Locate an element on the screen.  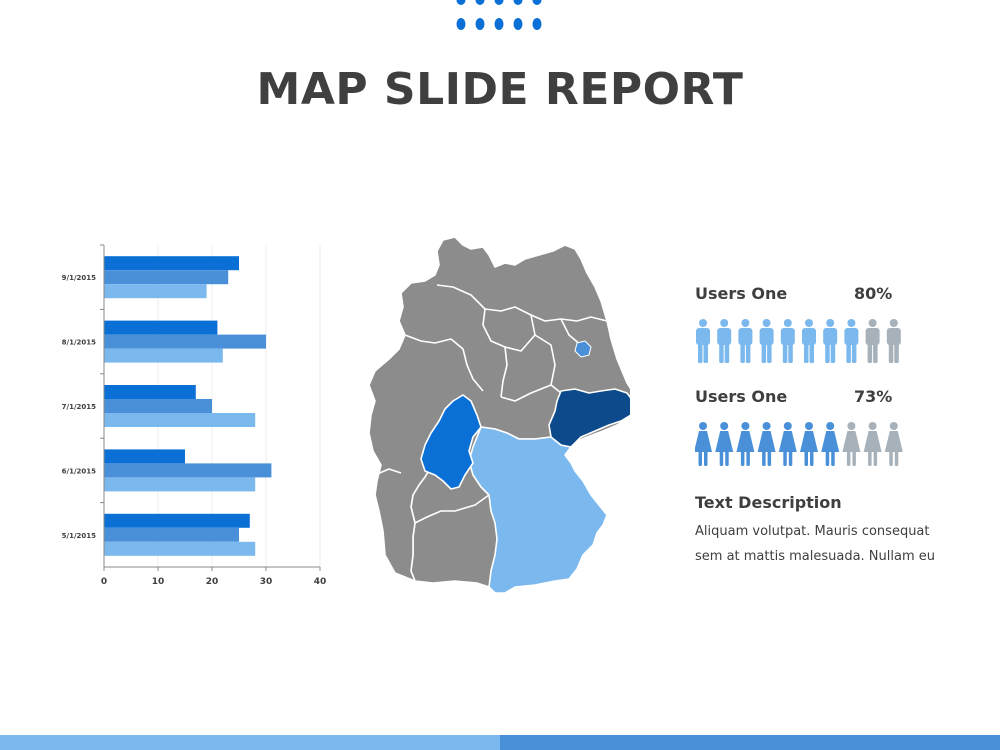
female-people-row is located at coordinates (799, 444).